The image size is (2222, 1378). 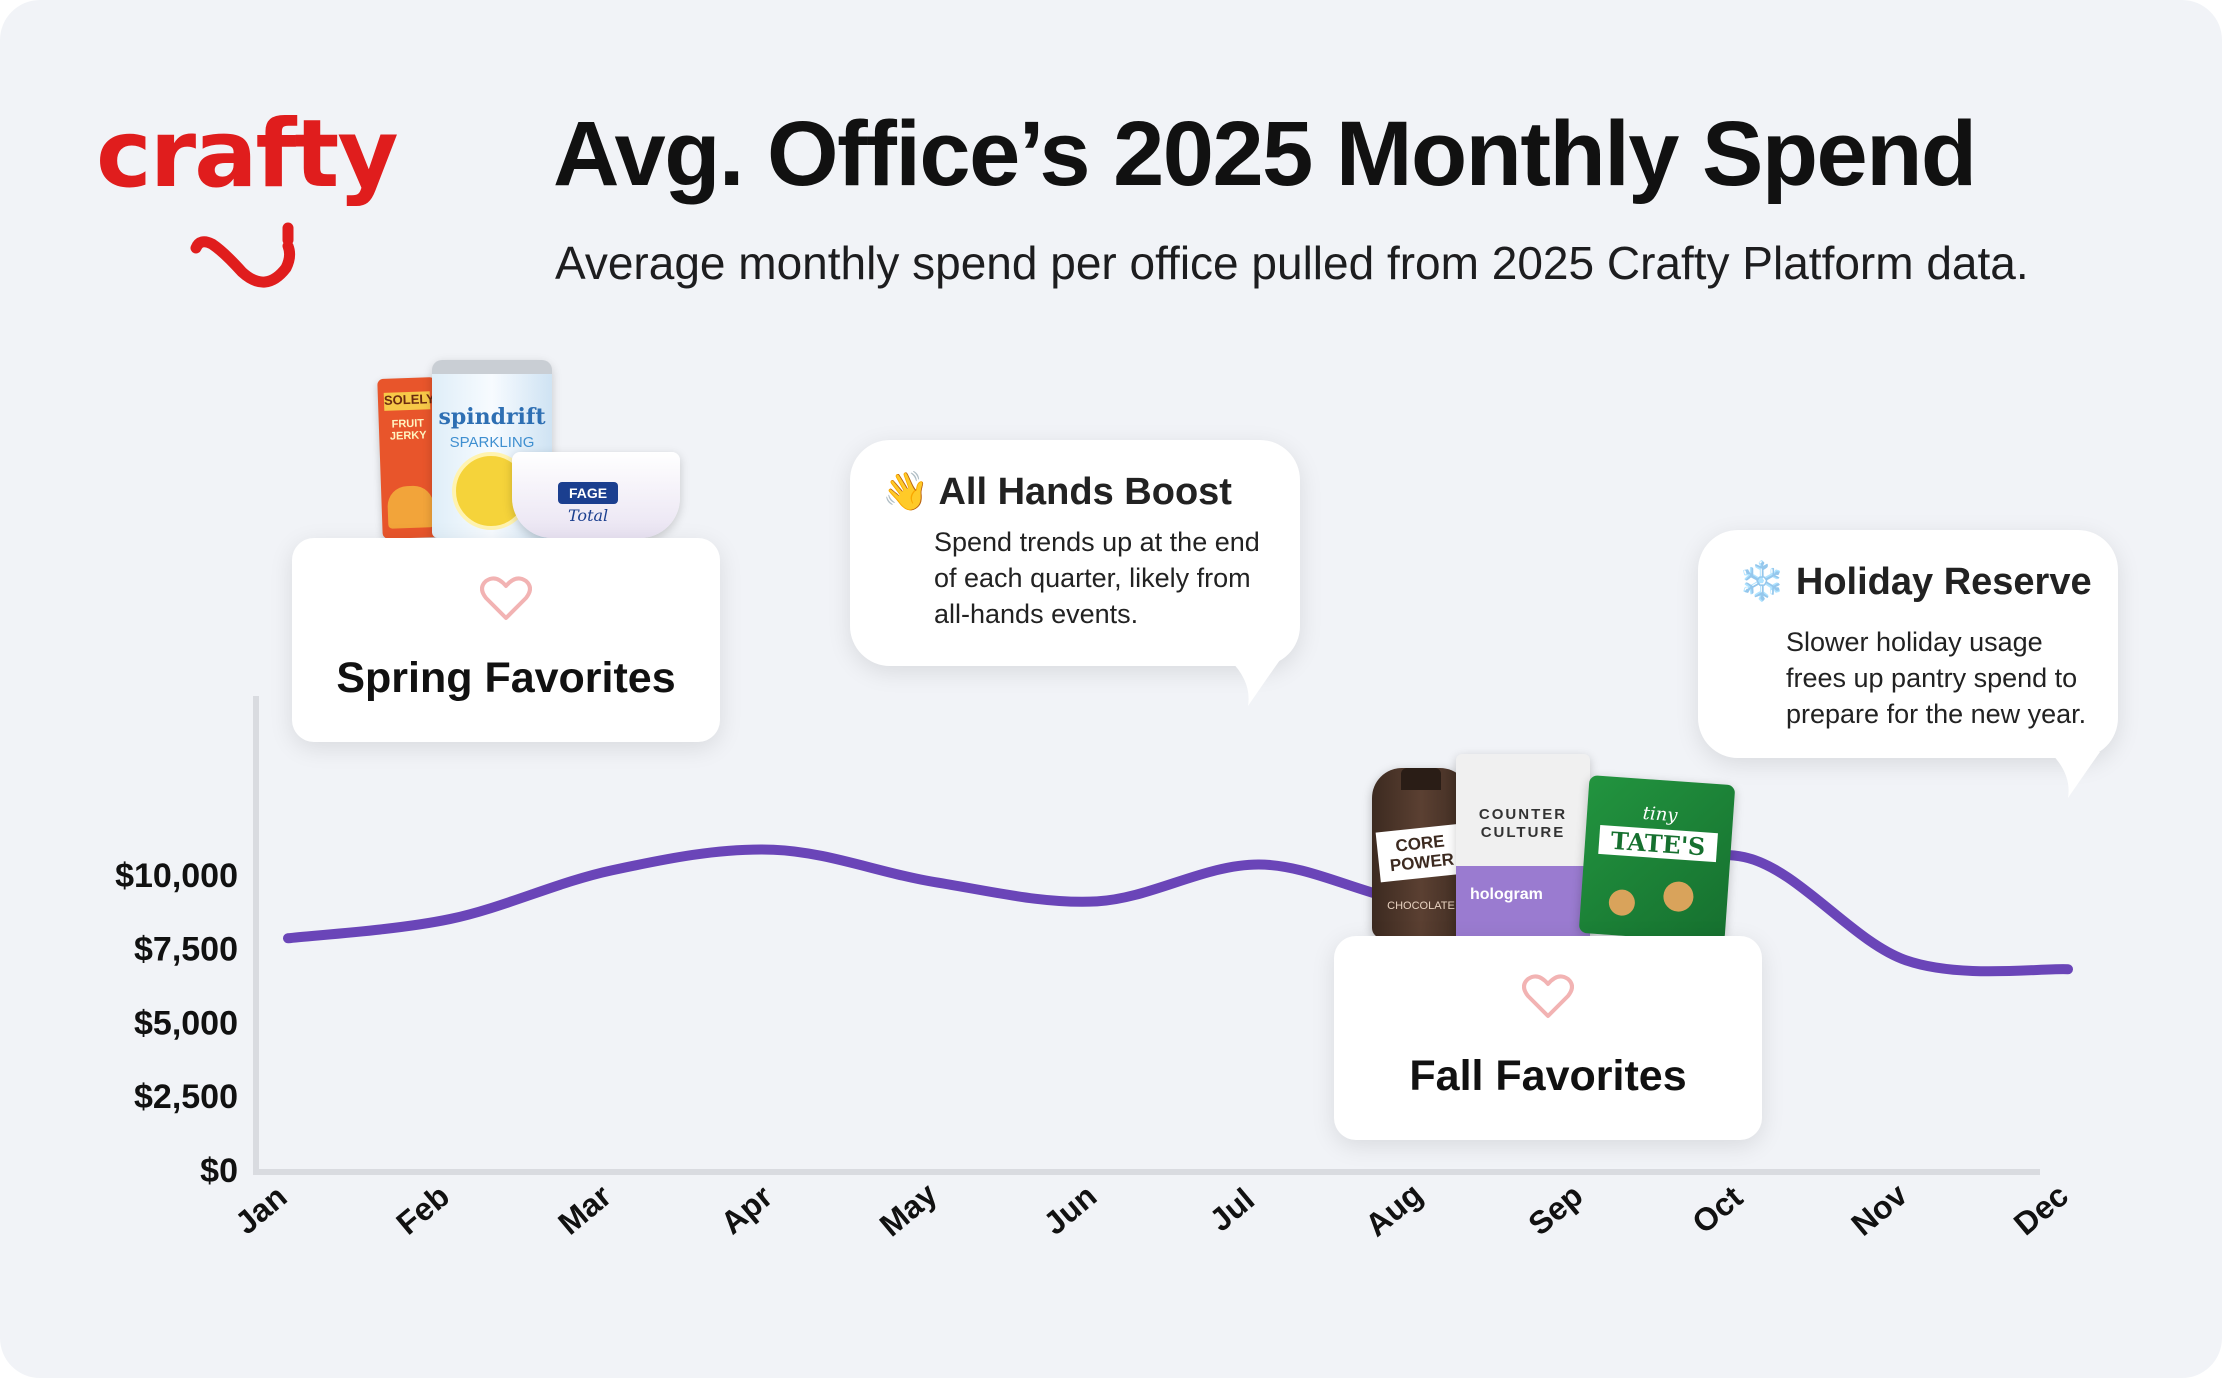 I want to click on product-tates-cookies: tiny TATE'S, so click(x=1657, y=859).